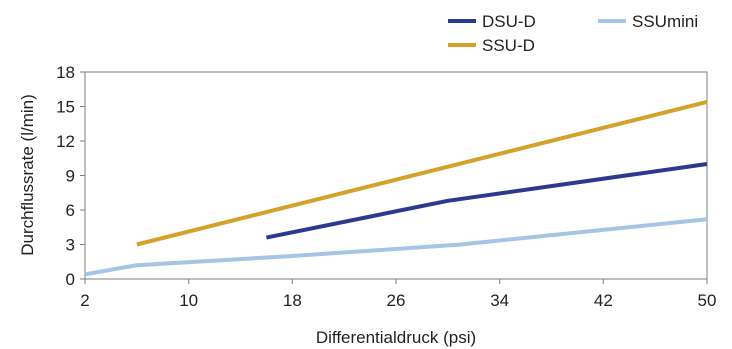 This screenshot has width=732, height=349. I want to click on x-axis-ticks: 2 10 18 26 34 42 50, so click(398, 294).